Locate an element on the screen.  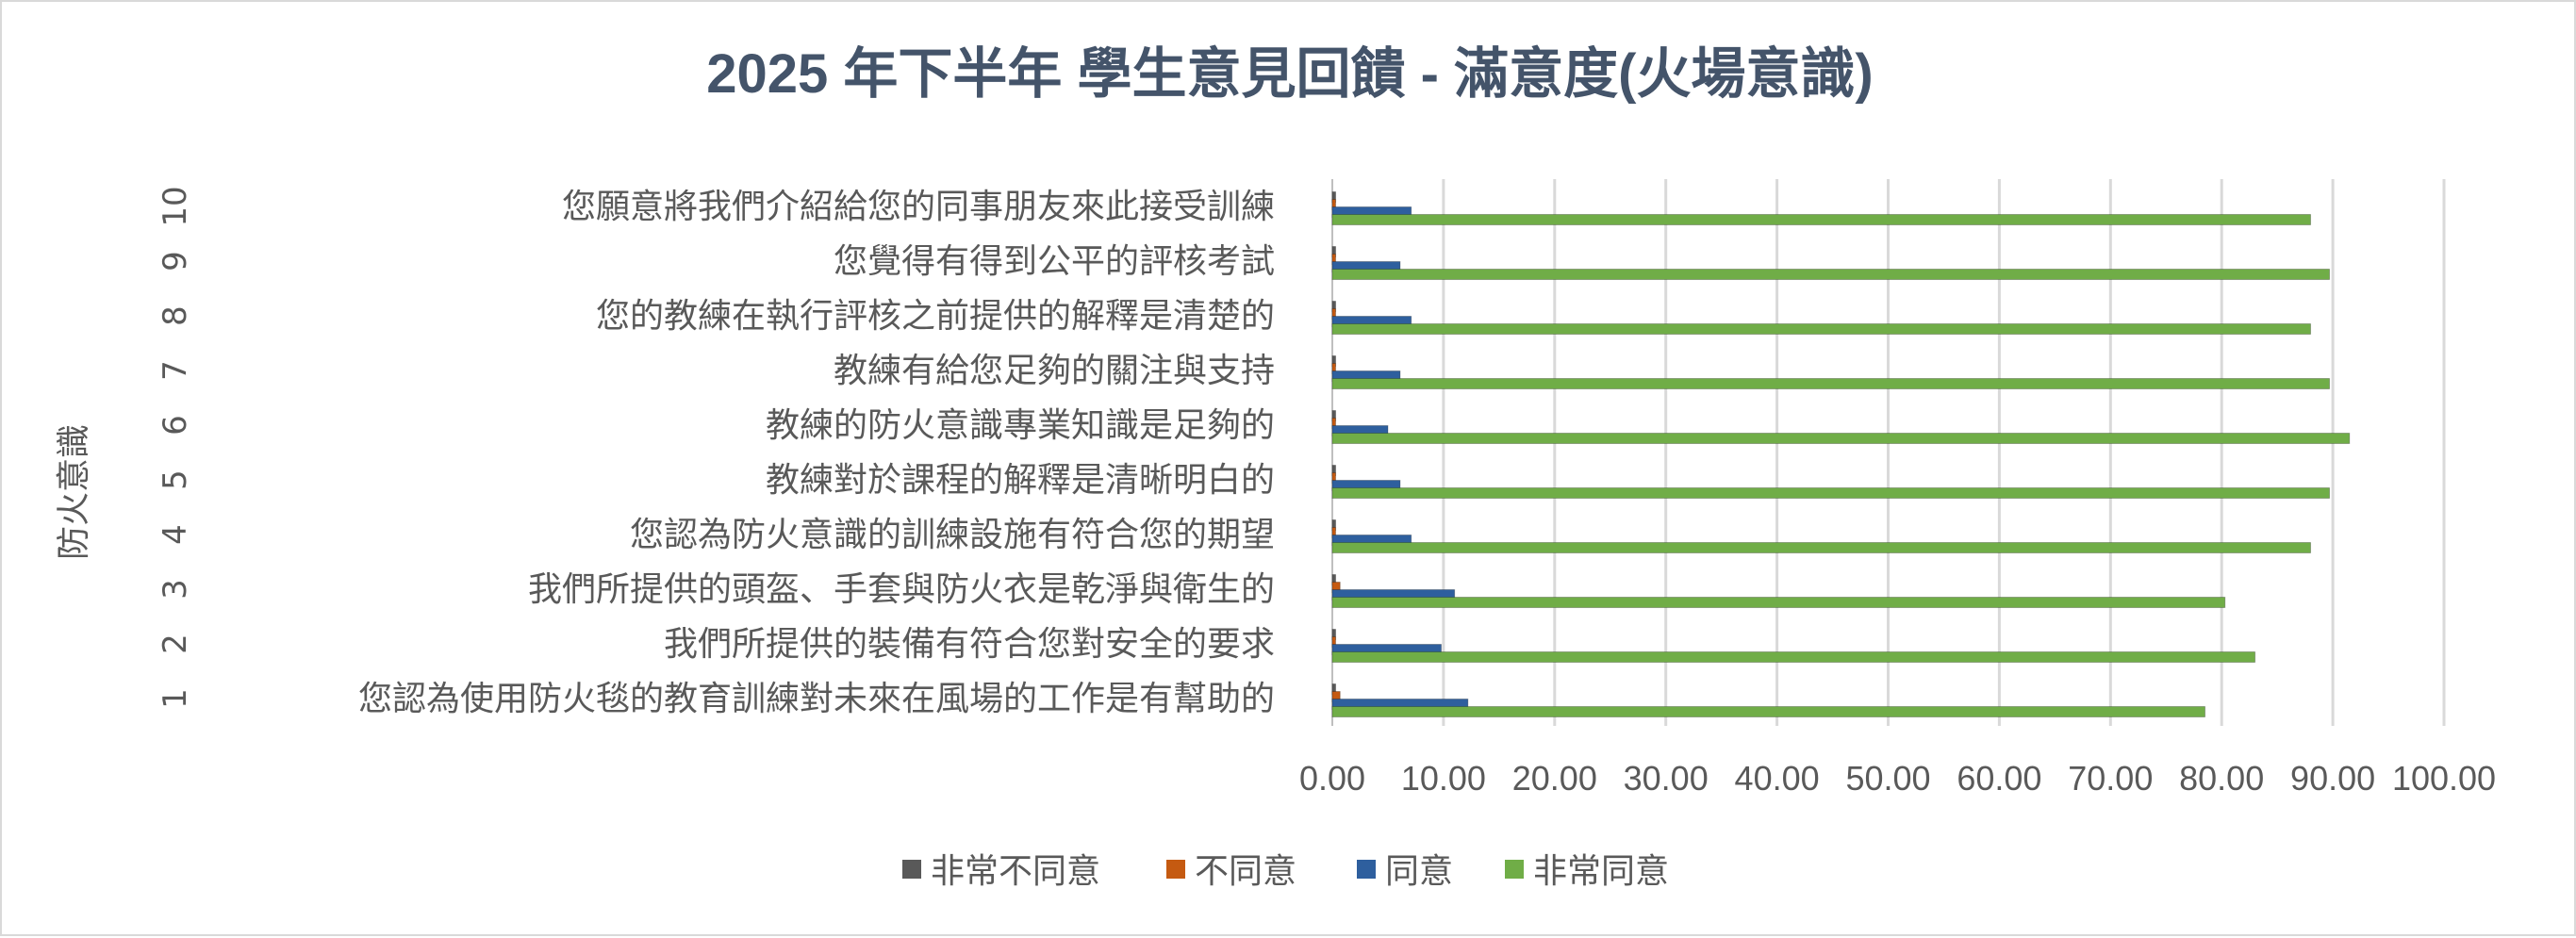
category-number: 1 is located at coordinates (175, 698).